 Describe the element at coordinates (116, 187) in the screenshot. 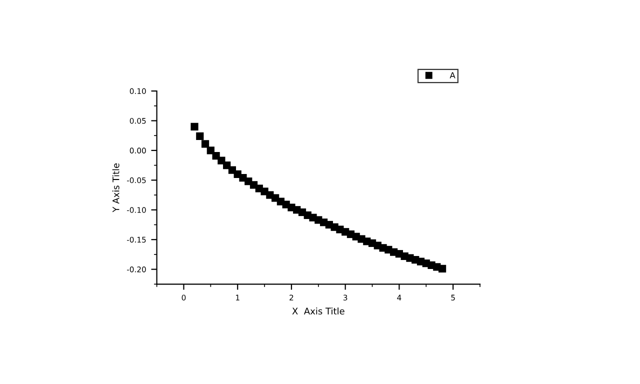

I see `y-axis-title: Y Axis Title` at that location.